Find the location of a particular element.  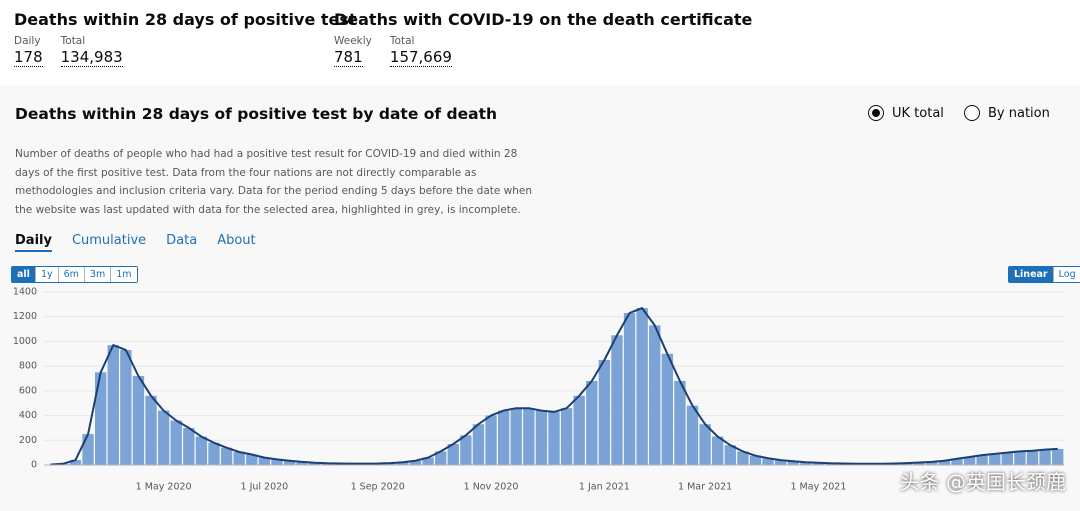

radio-option: UK total is located at coordinates (906, 113).